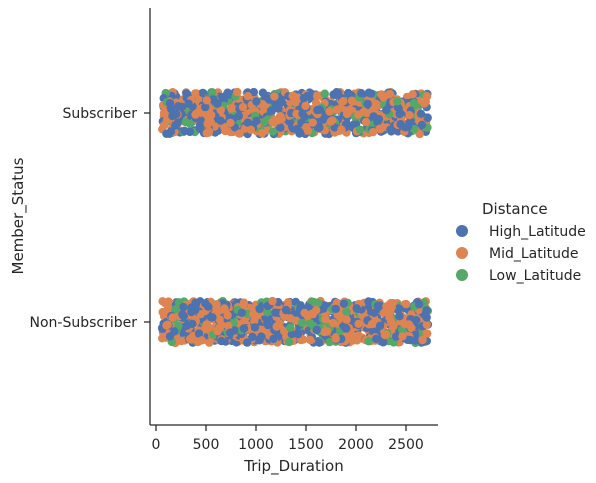  I want to click on x-tick-label: 2000, so click(356, 445).